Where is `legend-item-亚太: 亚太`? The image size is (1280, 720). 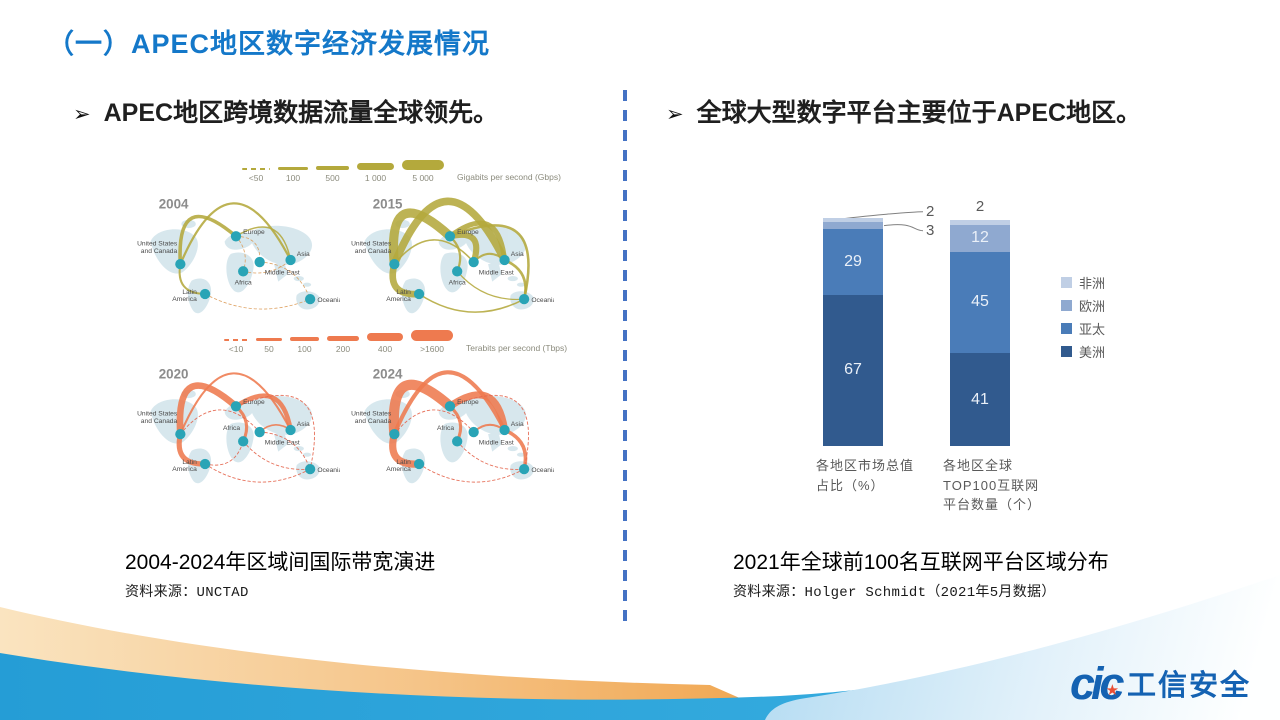 legend-item-亚太: 亚太 is located at coordinates (1083, 328).